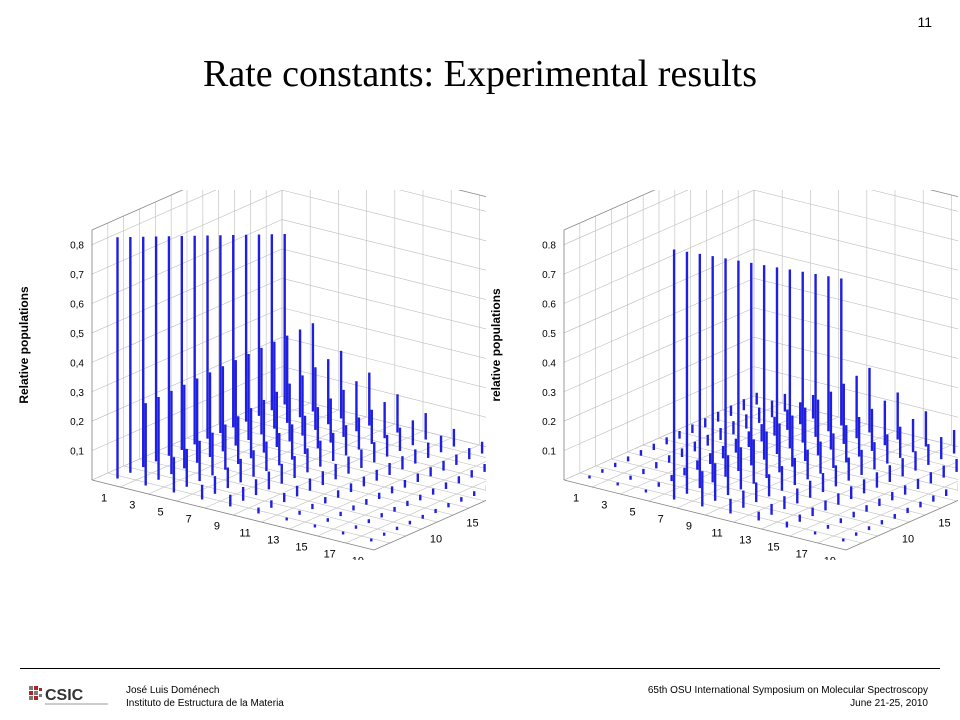 Image resolution: width=960 pixels, height=720 pixels. What do you see at coordinates (77, 393) in the screenshot?
I see `z-tick-label: 0,3` at bounding box center [77, 393].